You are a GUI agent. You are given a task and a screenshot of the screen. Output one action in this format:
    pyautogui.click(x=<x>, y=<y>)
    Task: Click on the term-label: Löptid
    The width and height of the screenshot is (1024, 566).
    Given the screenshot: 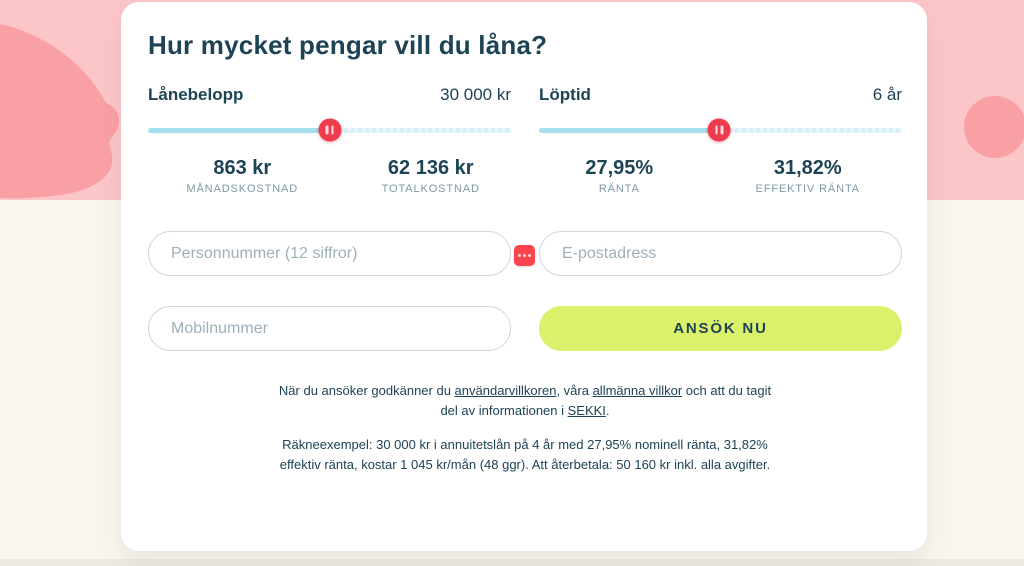 What is the action you would take?
    pyautogui.click(x=565, y=94)
    